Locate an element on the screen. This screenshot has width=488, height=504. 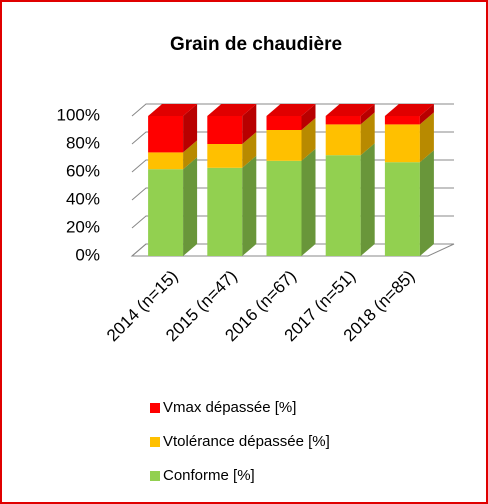
y-tick-label: 20% is located at coordinates (83, 226).